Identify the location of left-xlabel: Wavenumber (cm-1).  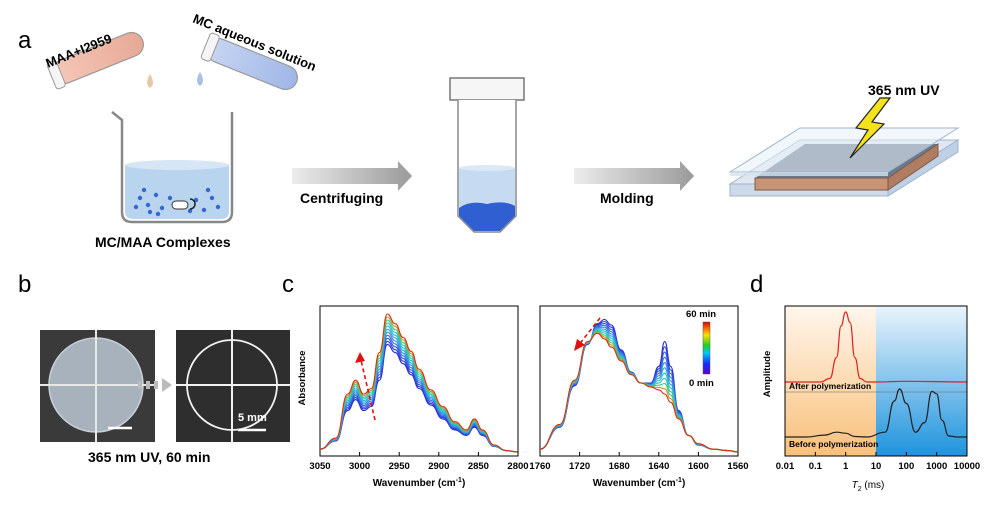
(419, 483).